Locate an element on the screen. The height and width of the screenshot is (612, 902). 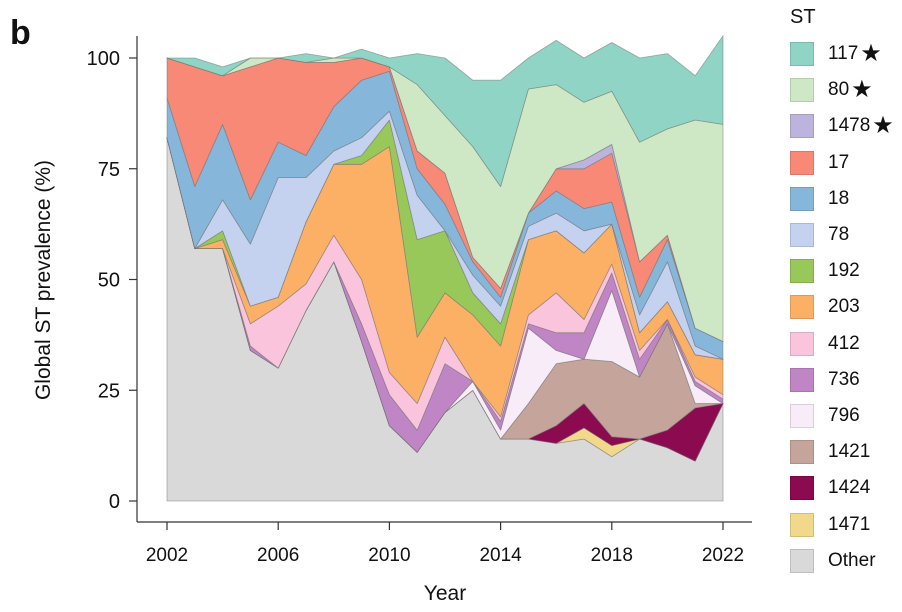
legend-item-1471: 1471 is located at coordinates (842, 524).